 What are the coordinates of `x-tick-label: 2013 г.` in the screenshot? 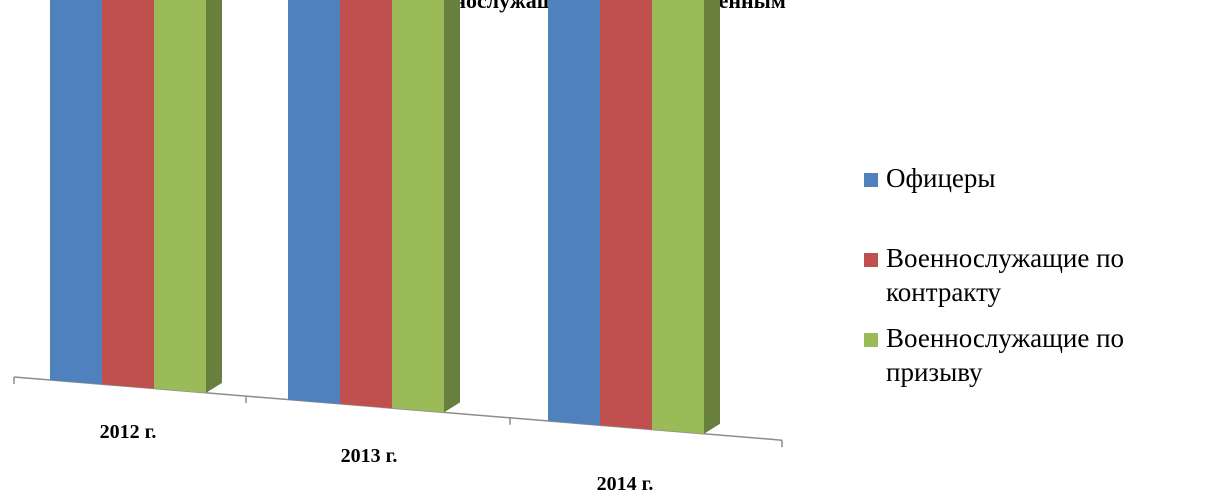 It's located at (369, 456).